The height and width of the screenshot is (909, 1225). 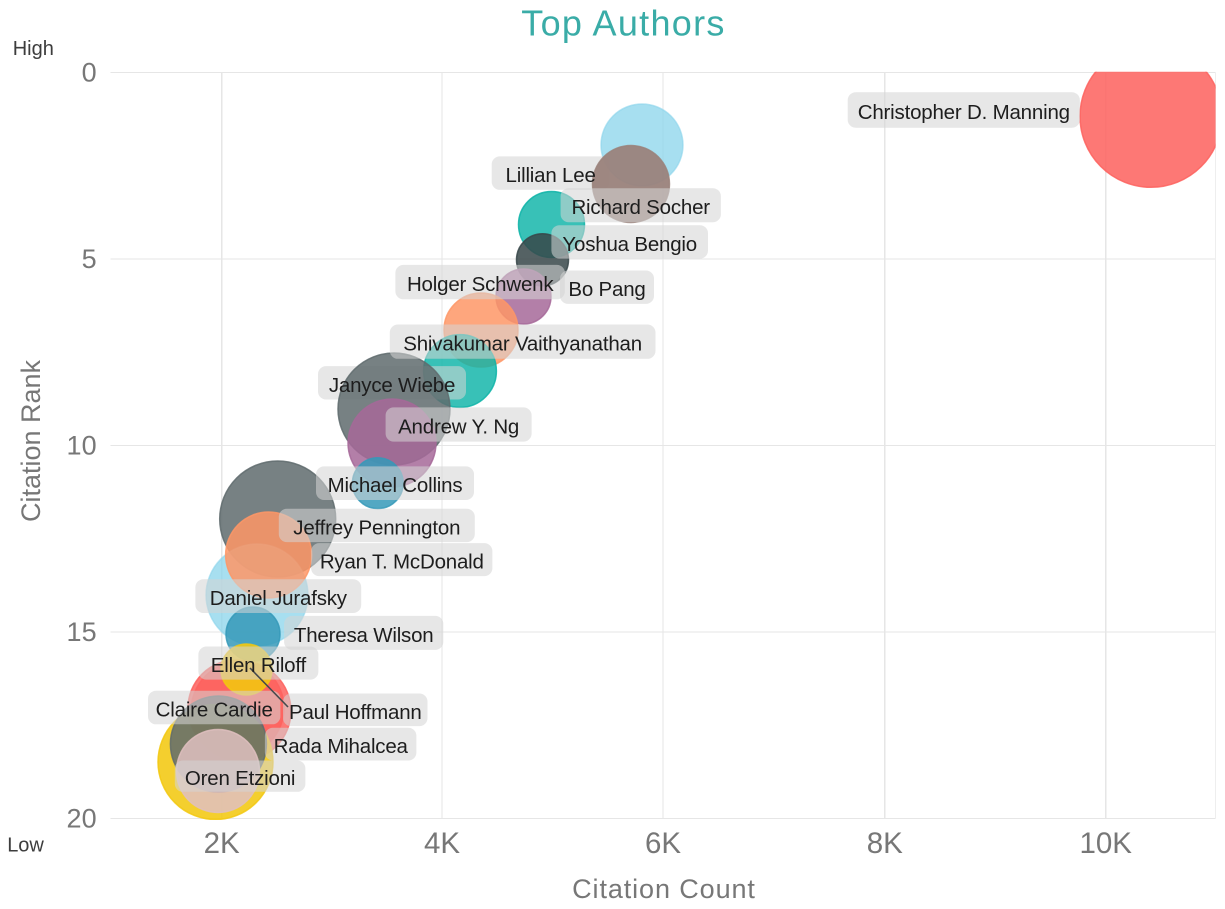 What do you see at coordinates (279, 598) in the screenshot?
I see `svg-text: Daniel Jurafsky` at bounding box center [279, 598].